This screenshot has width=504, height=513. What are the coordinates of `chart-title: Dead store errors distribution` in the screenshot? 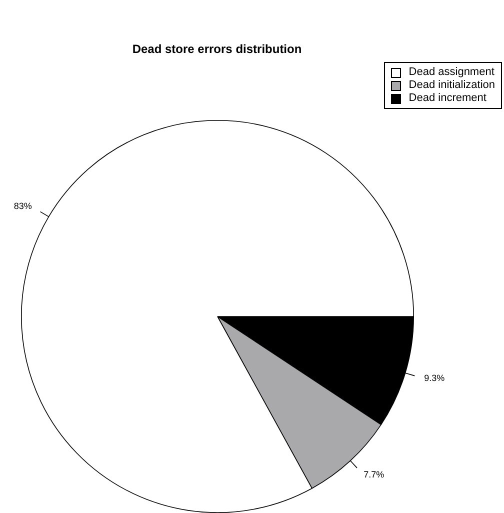 It's located at (217, 49).